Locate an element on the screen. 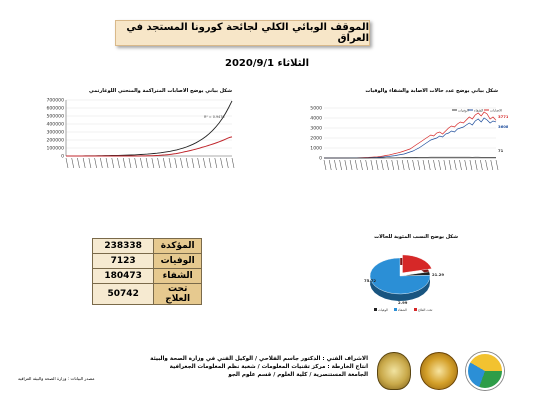 The height and width of the screenshot is (413, 534). pie-slice is located at coordinates (400, 276).